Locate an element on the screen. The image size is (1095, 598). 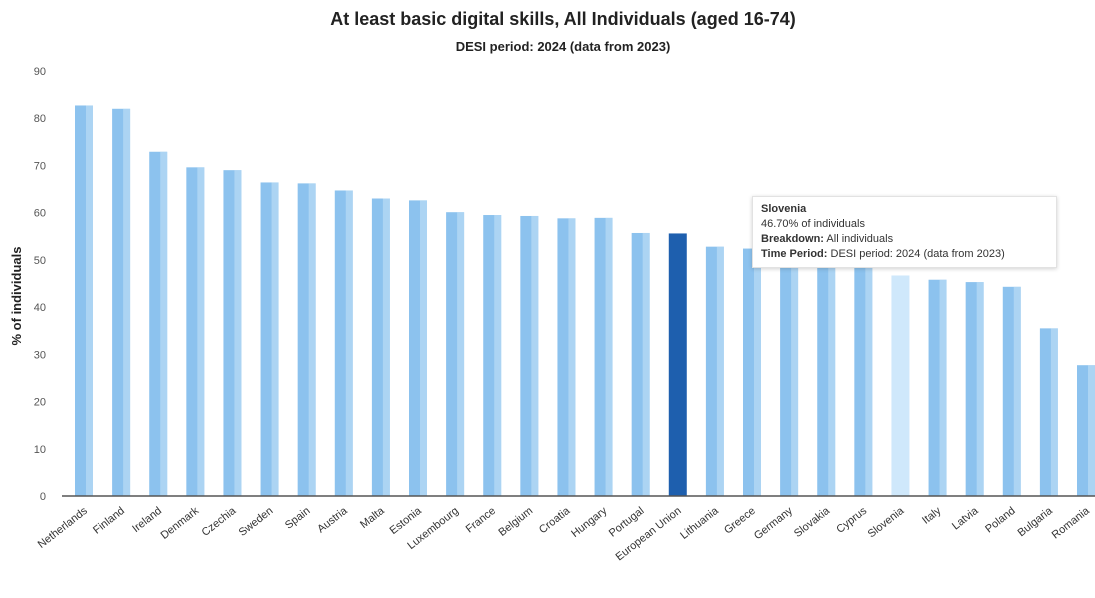
x-tick-label: Hungary is located at coordinates (589, 522).